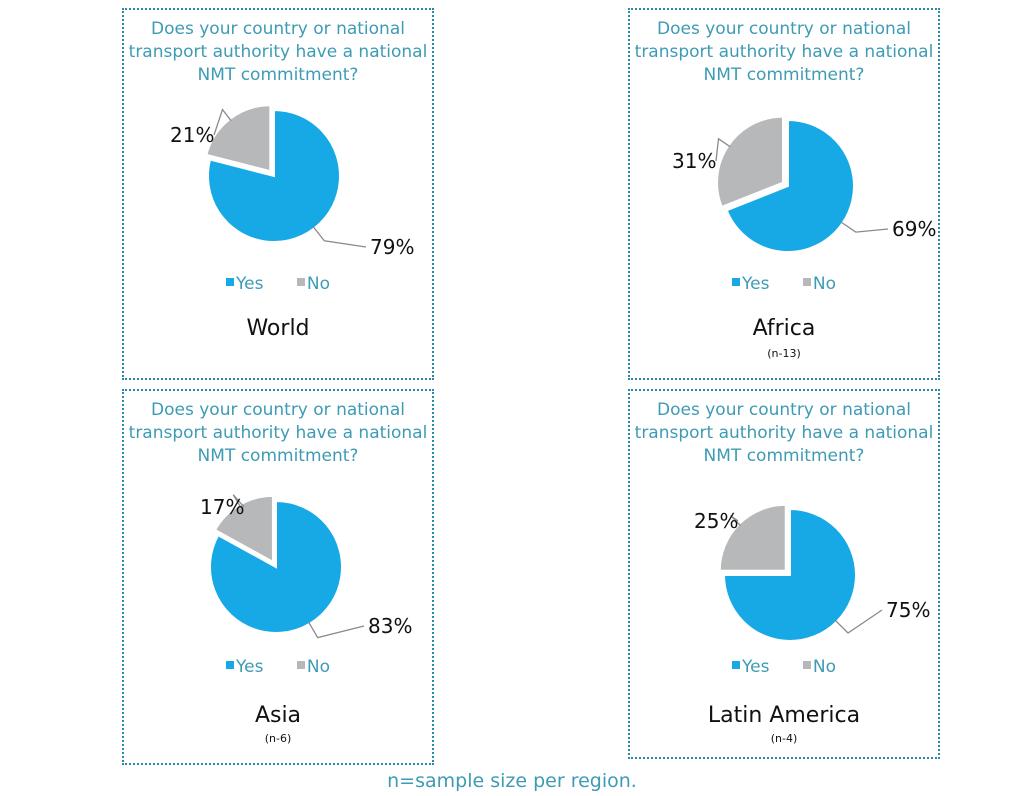 The width and height of the screenshot is (1024, 796). What do you see at coordinates (908, 610) in the screenshot?
I see `data-label-yes: 75%` at bounding box center [908, 610].